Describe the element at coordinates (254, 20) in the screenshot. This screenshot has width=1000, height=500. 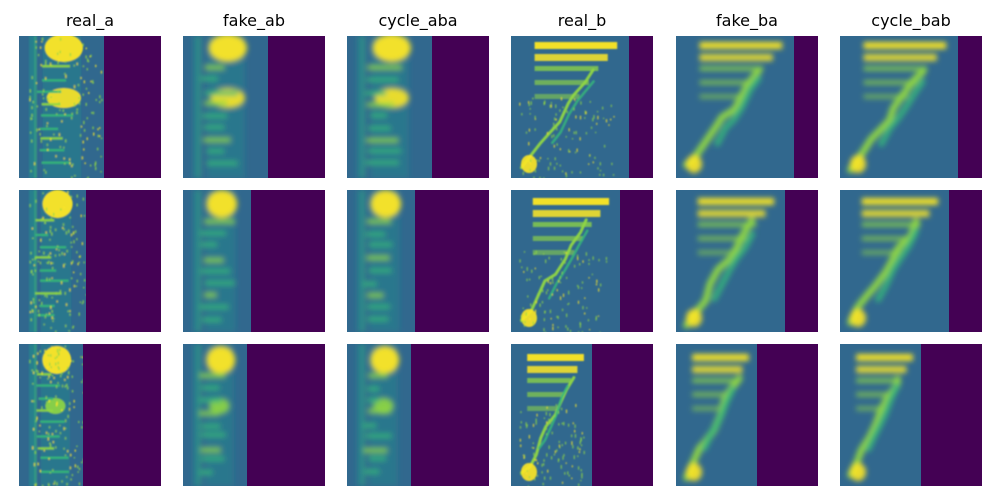
I see `column-title-fake-ab: fake_ab` at that location.